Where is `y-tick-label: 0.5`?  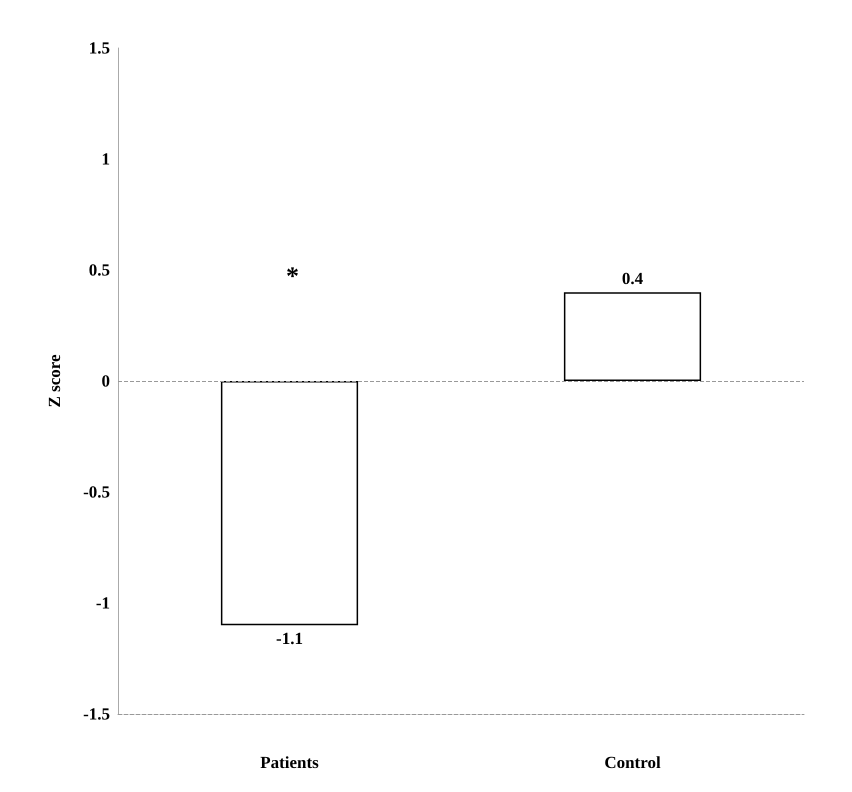 y-tick-label: 0.5 is located at coordinates (99, 270).